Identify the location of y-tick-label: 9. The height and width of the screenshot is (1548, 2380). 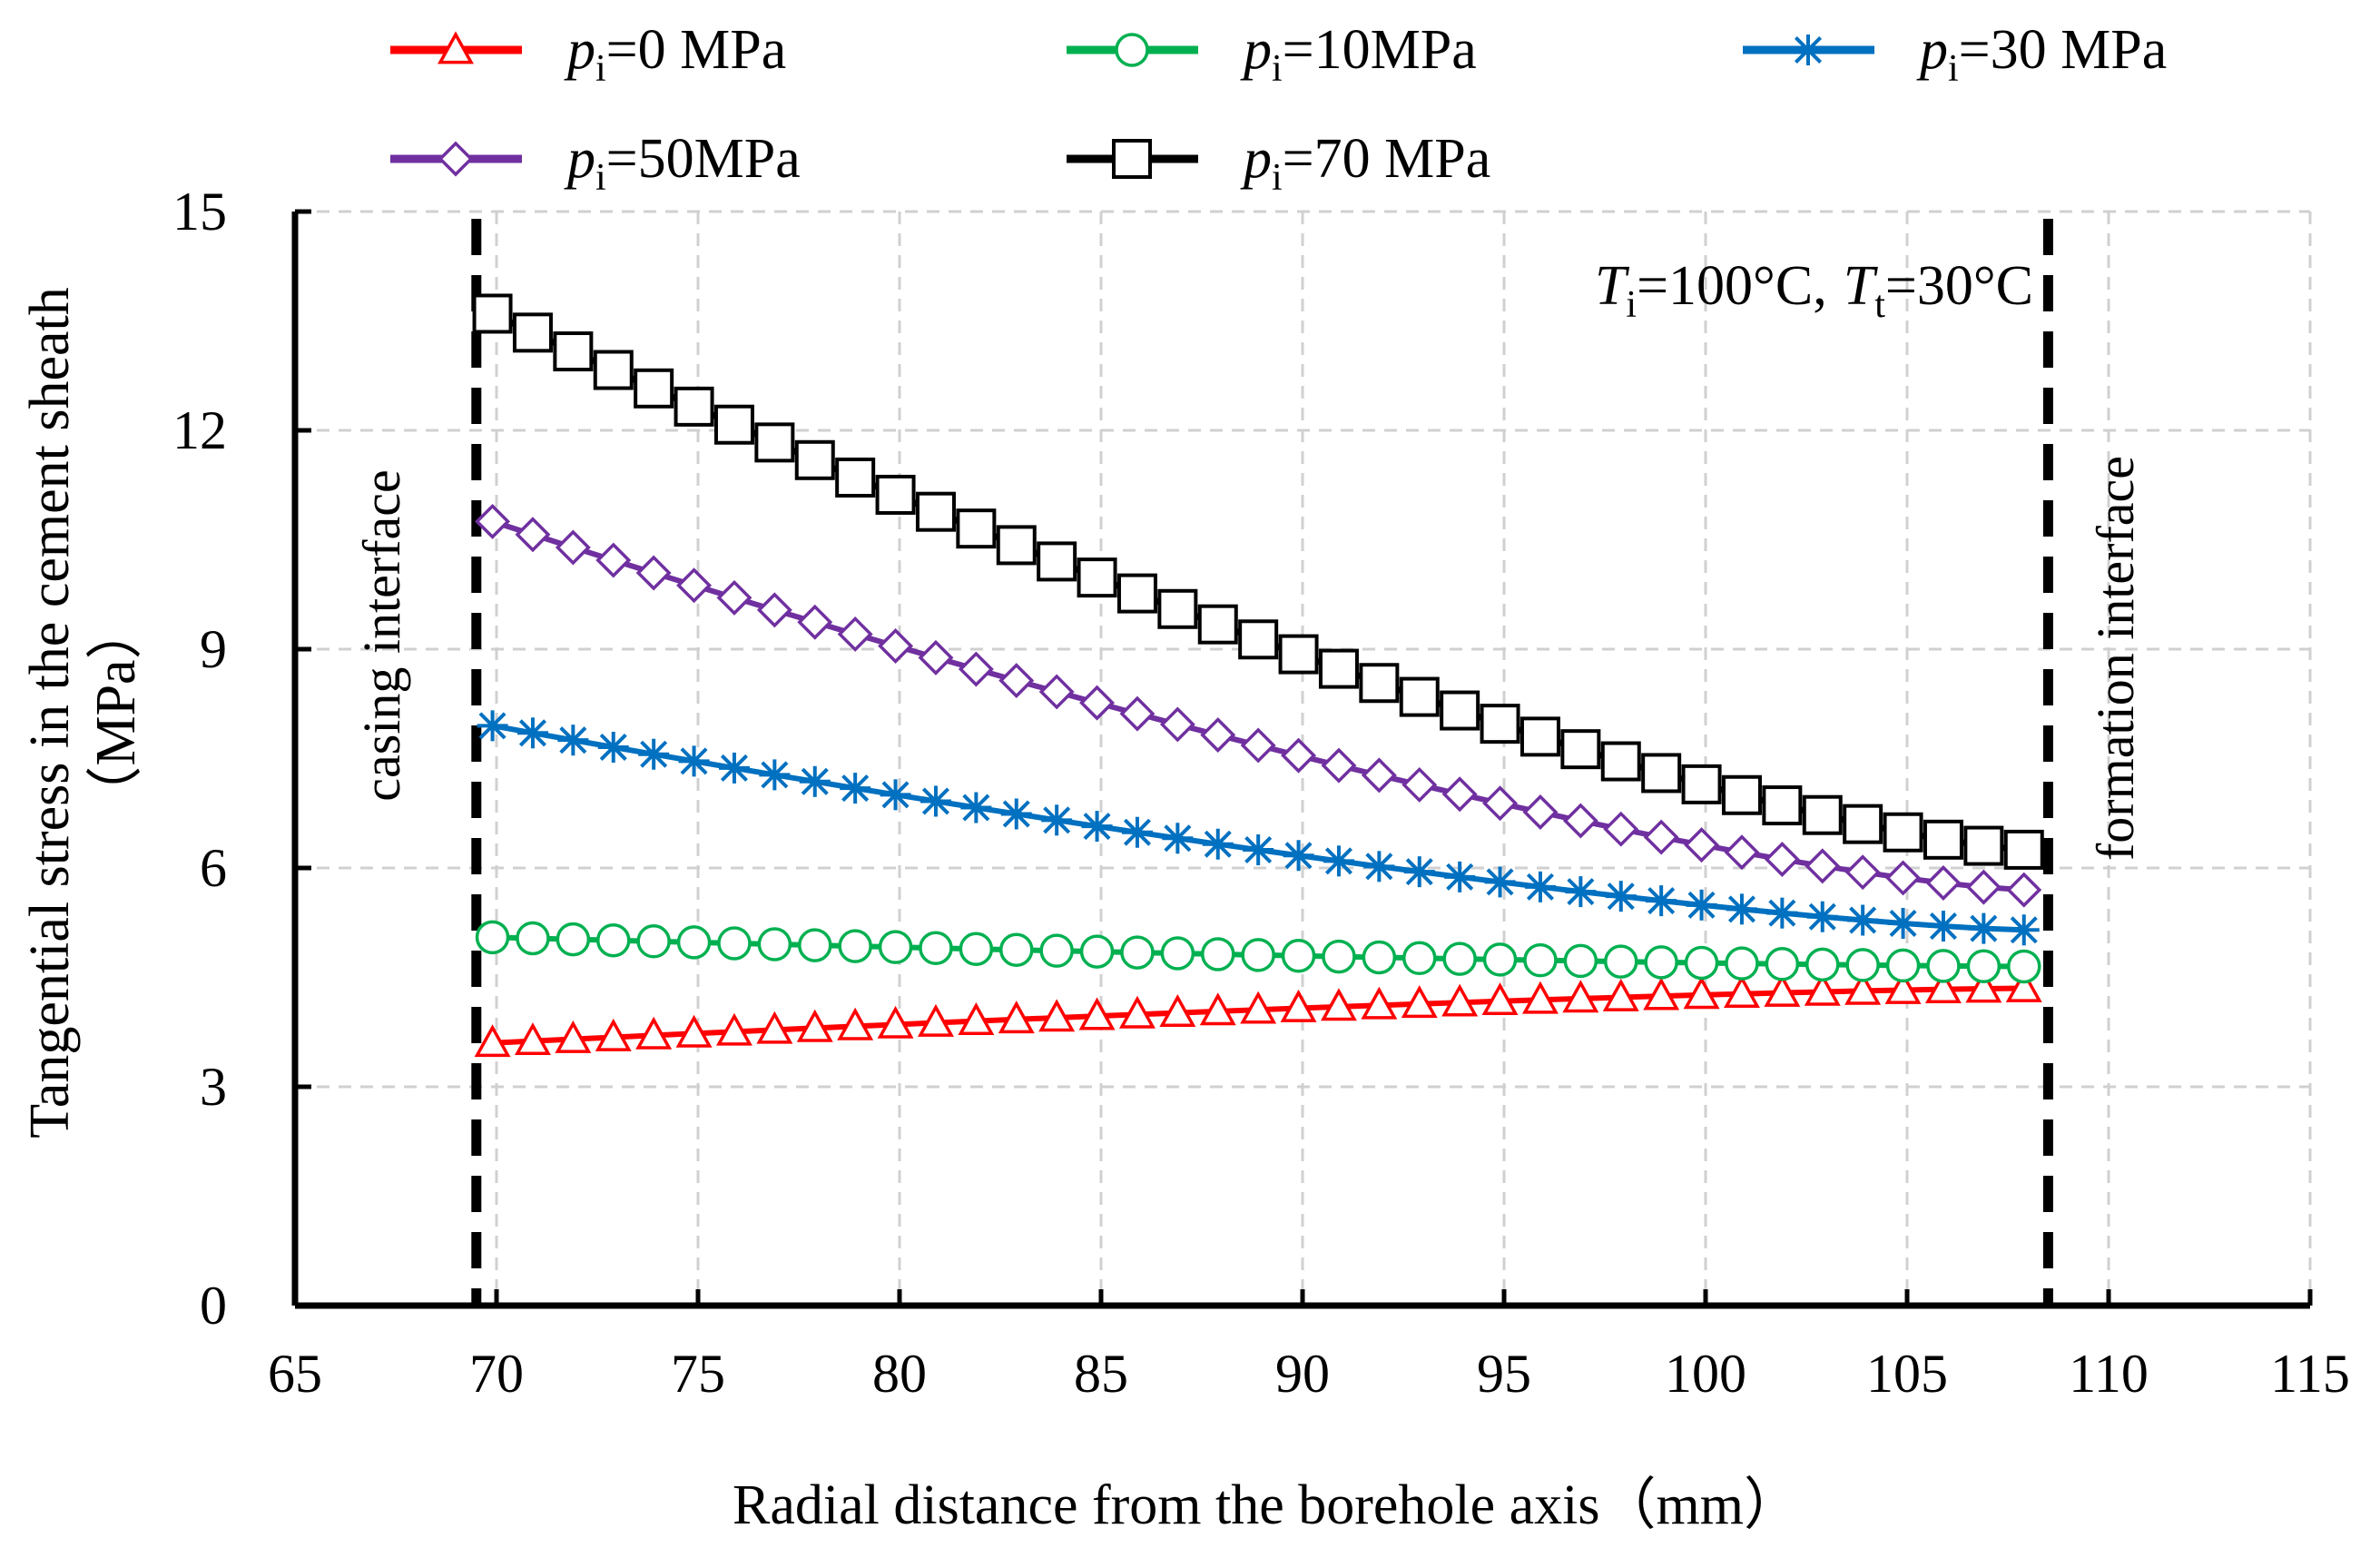
(213, 649).